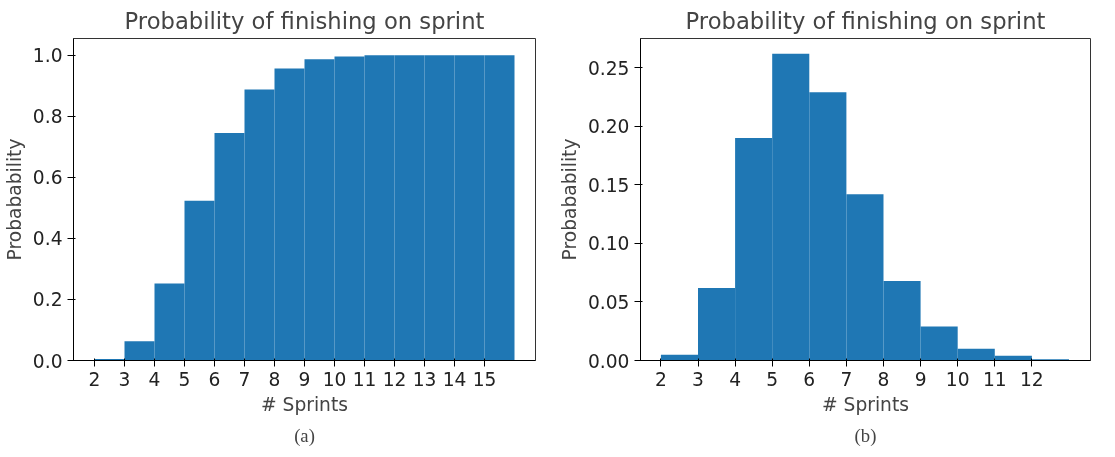  Describe the element at coordinates (608, 185) in the screenshot. I see `y-tick-label: 0.15` at that location.